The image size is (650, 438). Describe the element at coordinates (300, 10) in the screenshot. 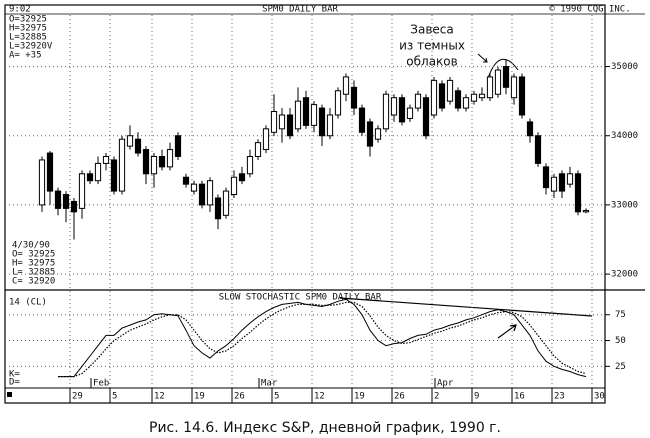

I see `chart-title: SPM0 DAILY BAR` at that location.